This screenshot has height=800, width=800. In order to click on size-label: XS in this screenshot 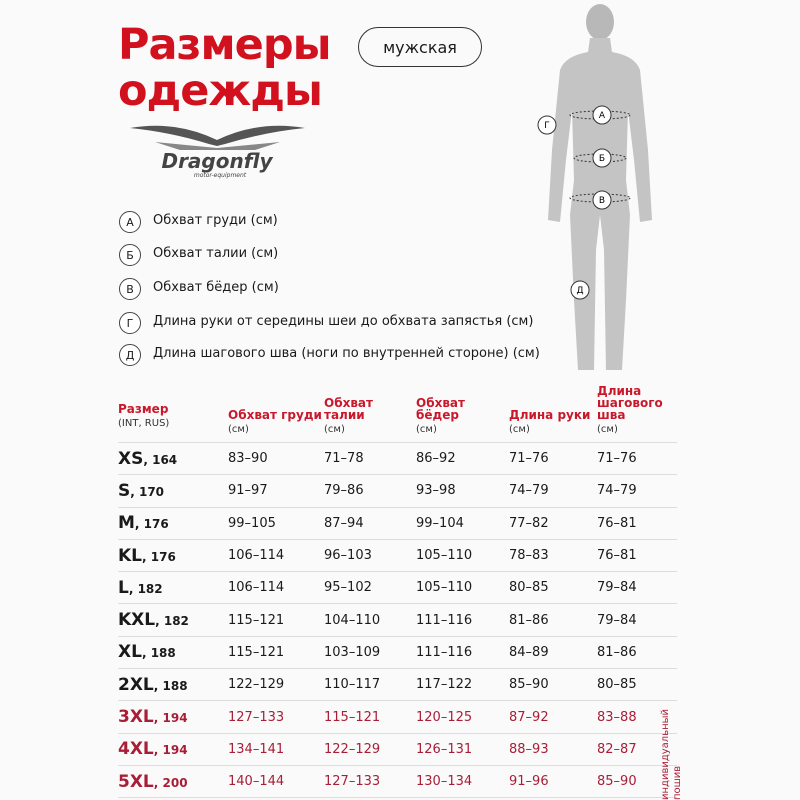, I will do `click(131, 458)`.